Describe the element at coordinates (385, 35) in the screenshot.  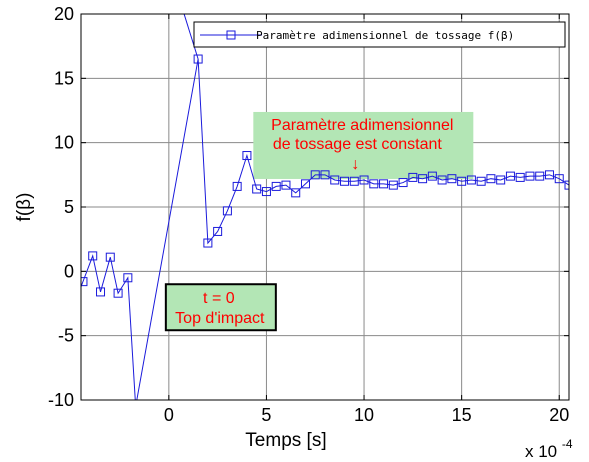
I see `legend-label: Paramètre adimensionnel de tossage f(β)` at that location.